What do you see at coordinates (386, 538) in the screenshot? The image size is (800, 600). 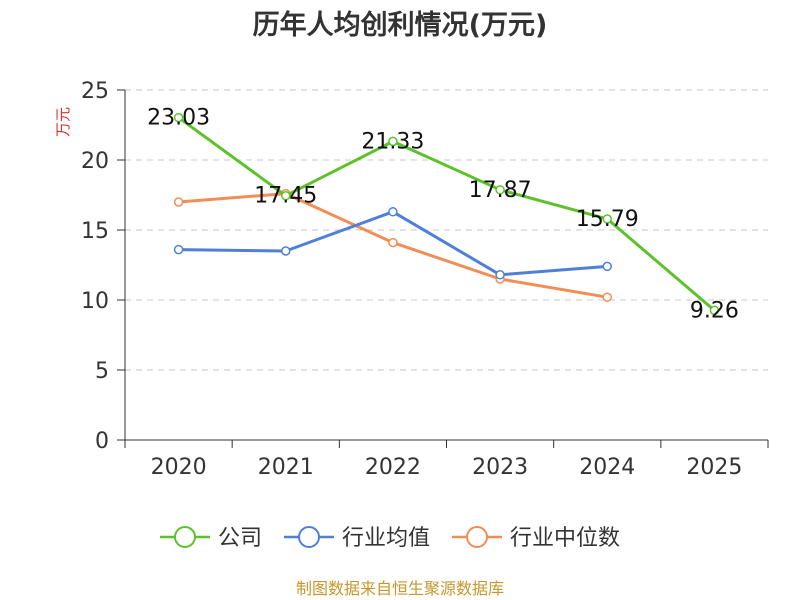 I see `legend-label: 行业均值` at bounding box center [386, 538].